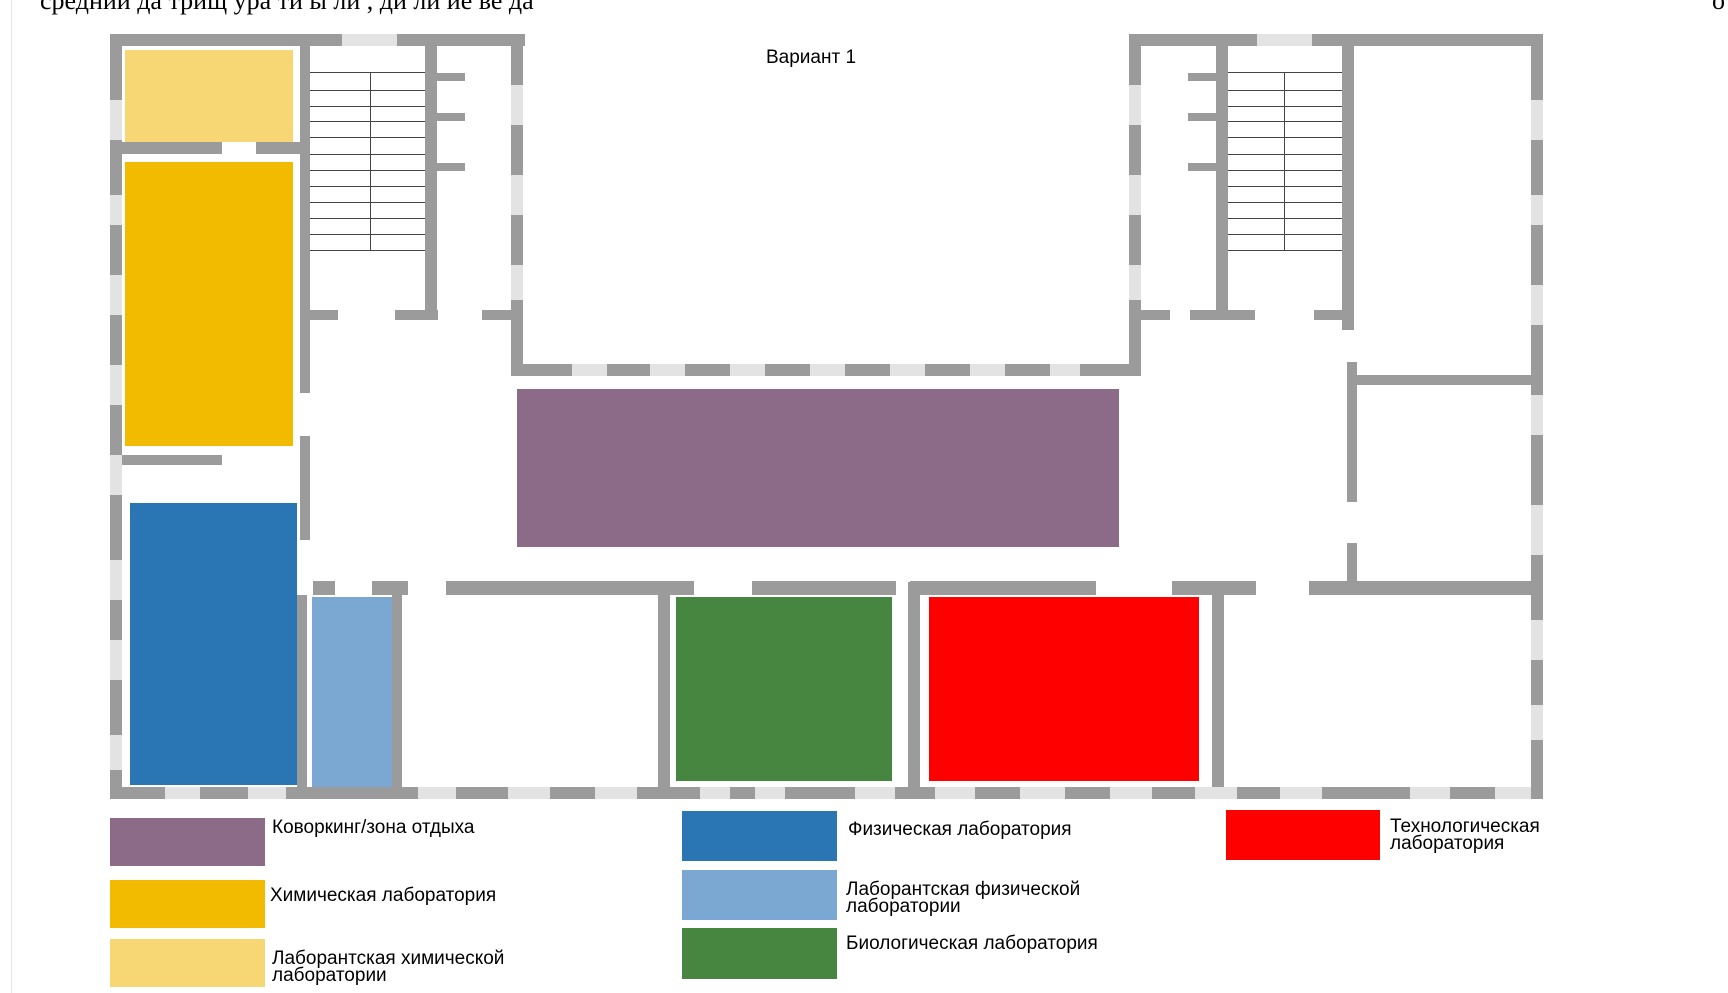 The width and height of the screenshot is (1728, 993). What do you see at coordinates (1718, 7) in the screenshot?
I see `cropped-heading-right: о` at bounding box center [1718, 7].